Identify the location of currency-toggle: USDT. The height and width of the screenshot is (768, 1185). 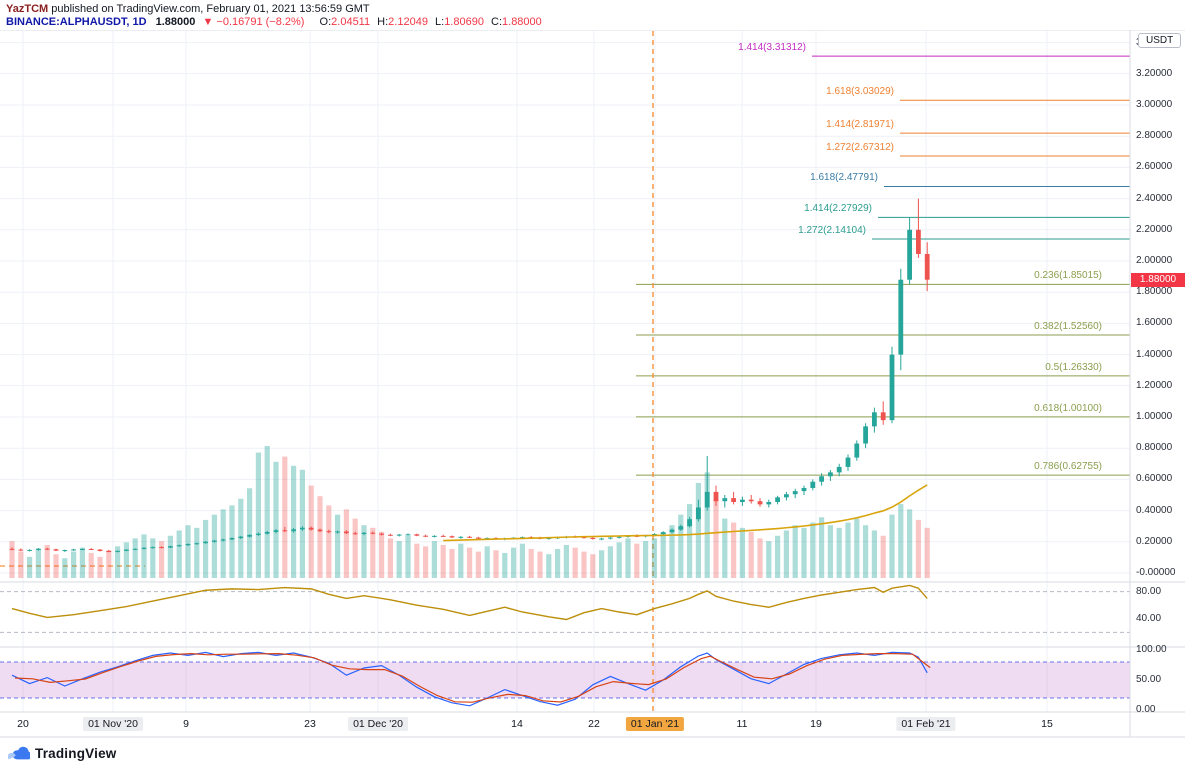
(1160, 40).